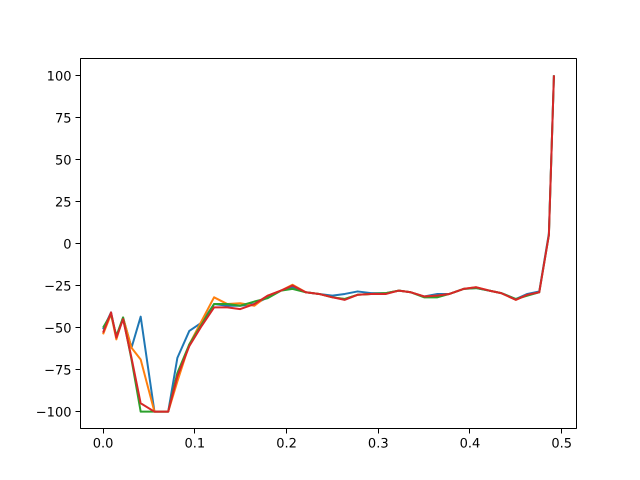  What do you see at coordinates (195, 444) in the screenshot?
I see `x-tick-label: 0.1` at bounding box center [195, 444].